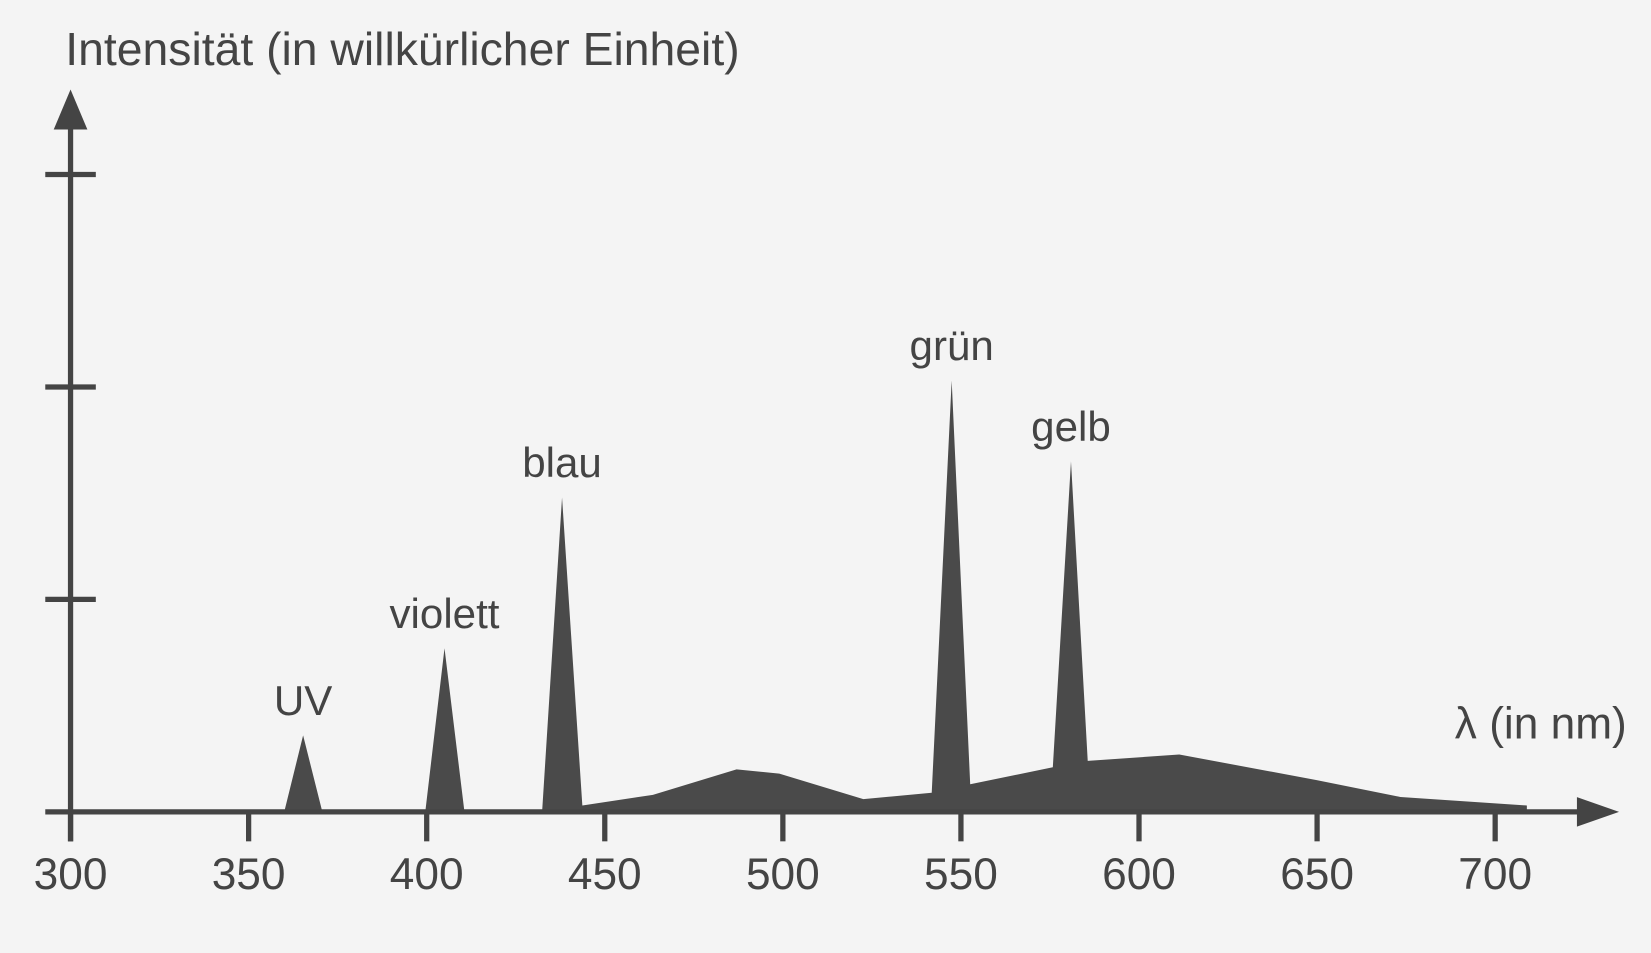 This screenshot has width=1651, height=953. What do you see at coordinates (783, 874) in the screenshot?
I see `x-tick-label: 500` at bounding box center [783, 874].